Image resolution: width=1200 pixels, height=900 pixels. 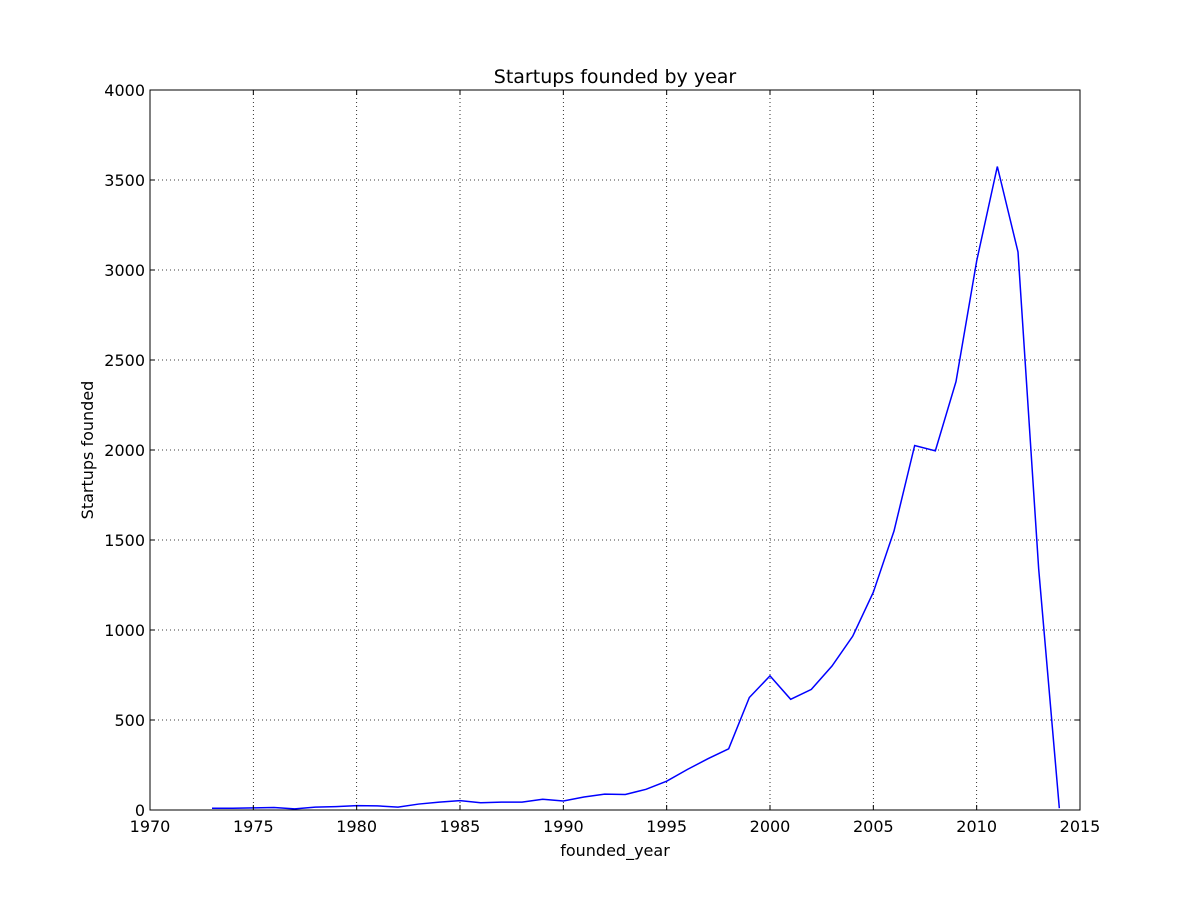 What do you see at coordinates (124, 180) in the screenshot?
I see `y-tick-label: 3500` at bounding box center [124, 180].